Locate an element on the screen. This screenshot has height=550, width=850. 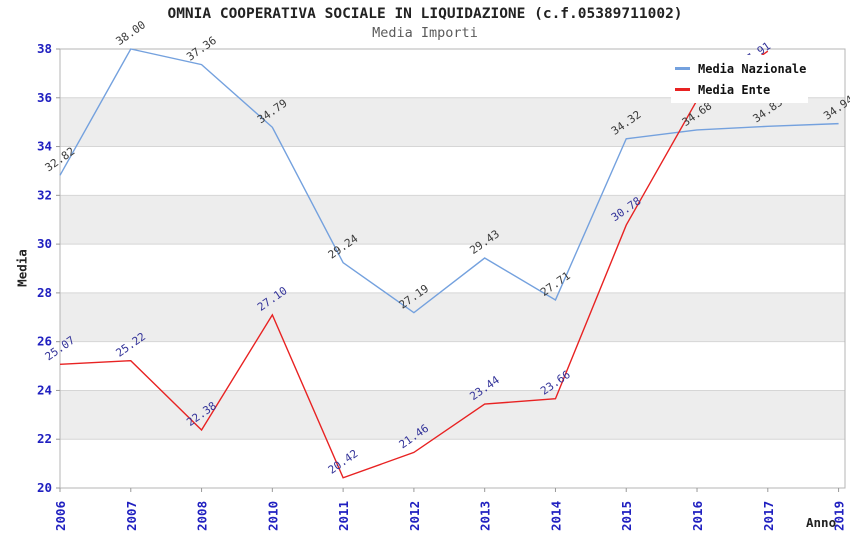
y-tick-label: 34 is located at coordinates (44, 146).